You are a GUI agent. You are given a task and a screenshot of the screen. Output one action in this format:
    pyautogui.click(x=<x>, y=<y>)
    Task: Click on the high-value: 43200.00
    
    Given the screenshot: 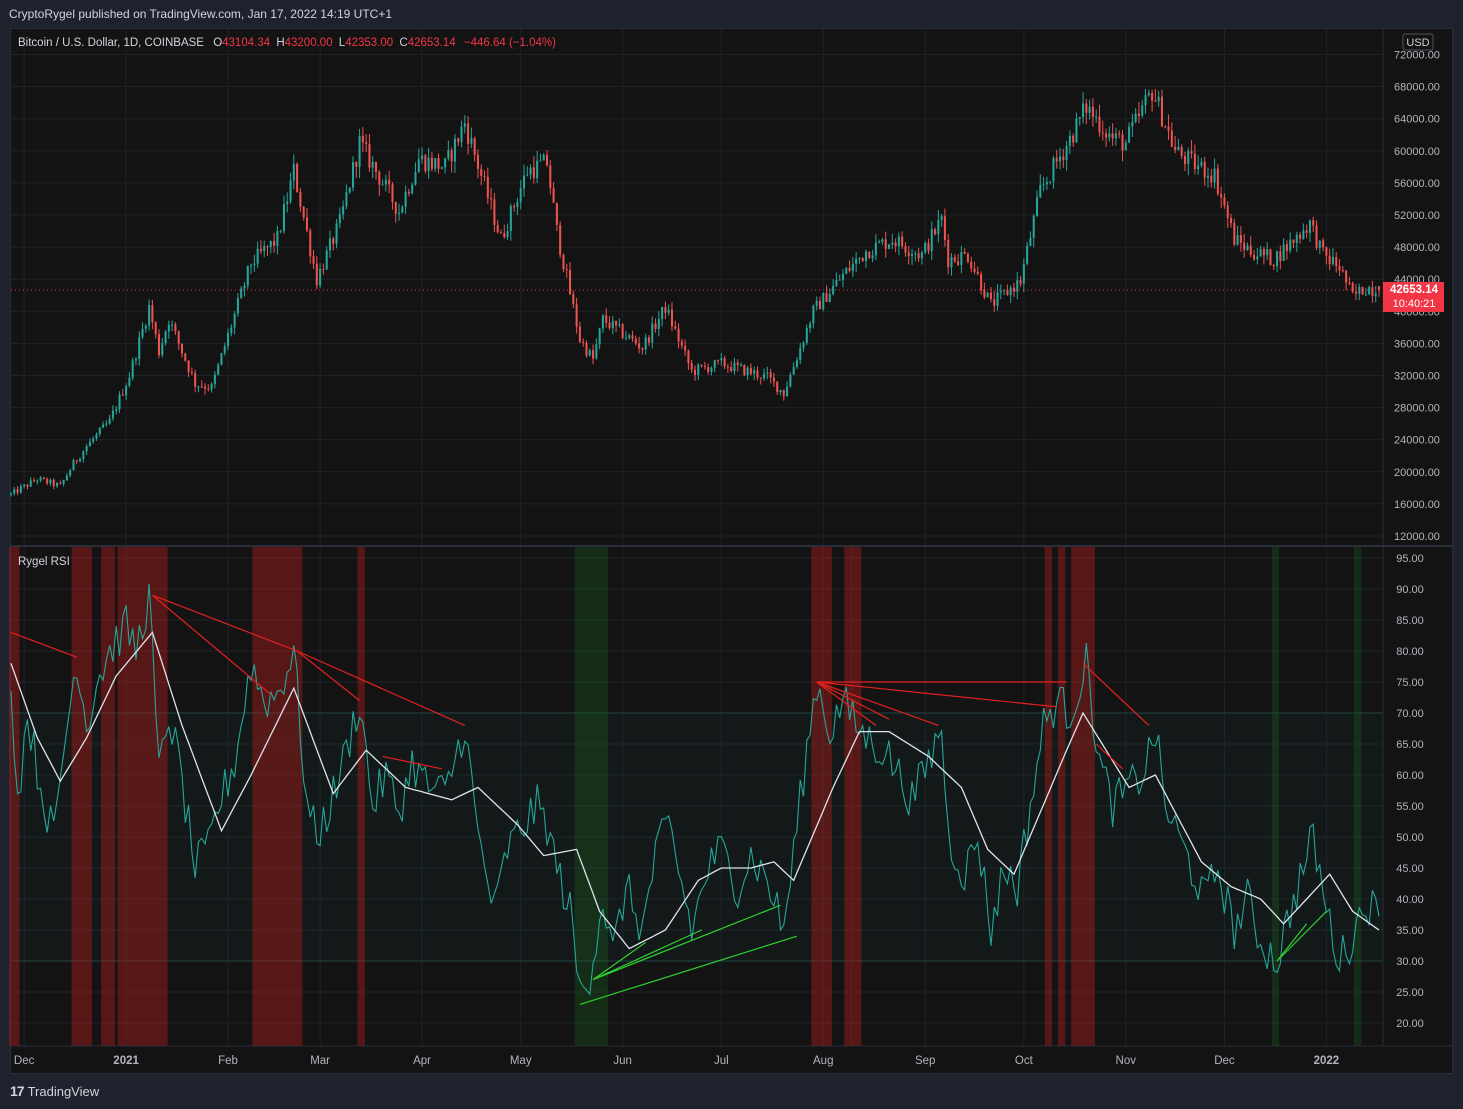 What is the action you would take?
    pyautogui.click(x=309, y=43)
    